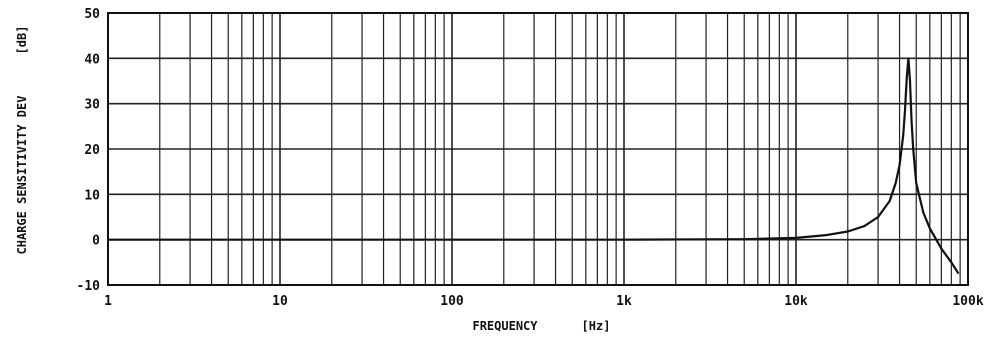 This screenshot has height=341, width=995. What do you see at coordinates (96, 241) in the screenshot?
I see `y-tick-label: 0` at bounding box center [96, 241].